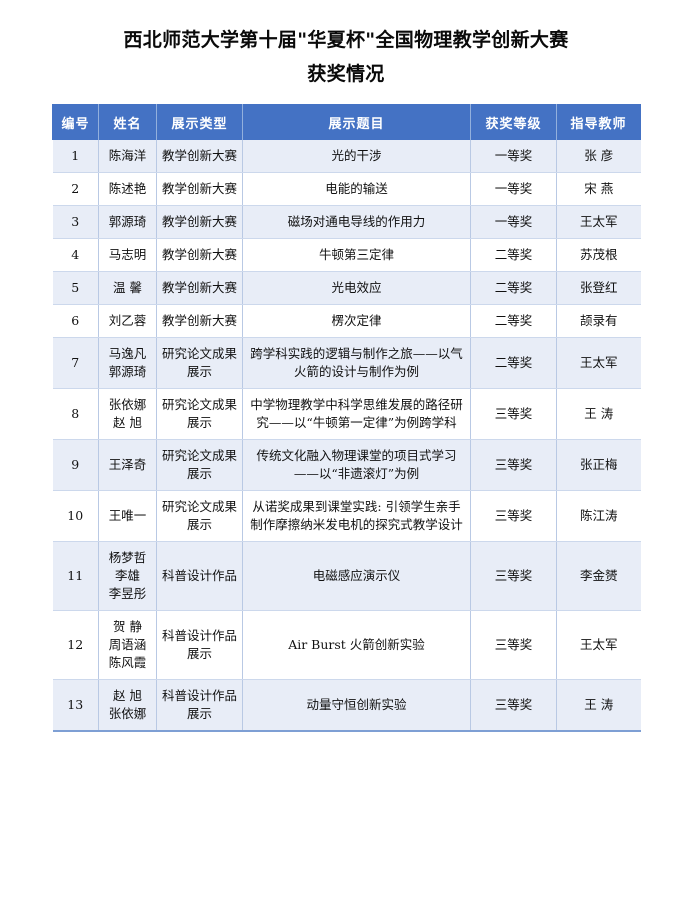 The image size is (692, 919). I want to click on table-row: 5 温 馨教学创新大赛 光电效应 二等奖 张登红, so click(346, 288).